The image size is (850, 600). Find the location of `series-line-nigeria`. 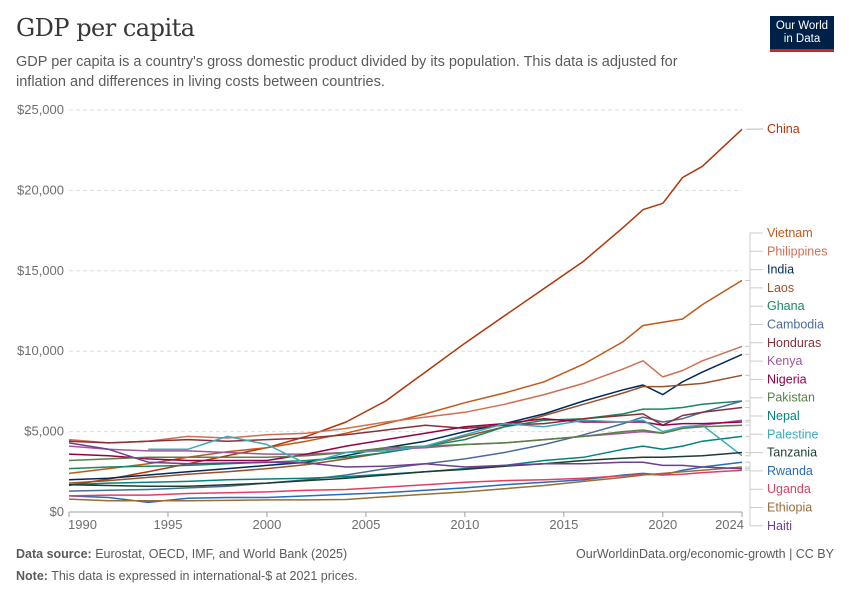

series-line-nigeria is located at coordinates (405, 439).